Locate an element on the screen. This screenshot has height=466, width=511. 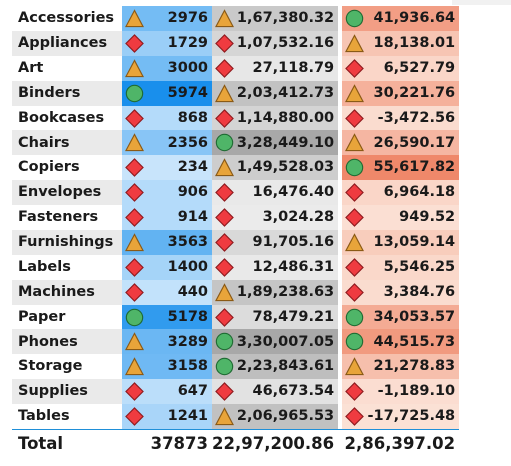
table-row: Chairs 2356 3,28,449.10 26,590.17 is located at coordinates (236, 143).